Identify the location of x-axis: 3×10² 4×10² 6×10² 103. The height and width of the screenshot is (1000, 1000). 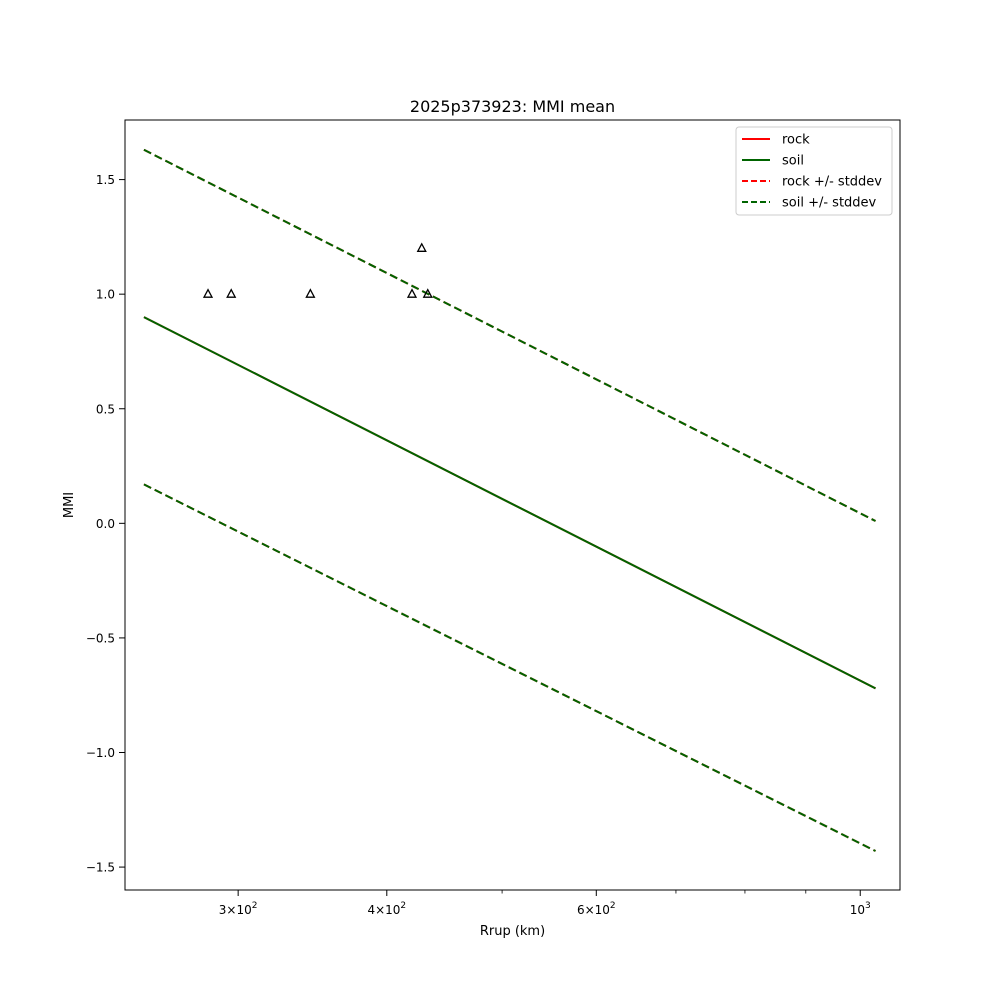
(545, 903).